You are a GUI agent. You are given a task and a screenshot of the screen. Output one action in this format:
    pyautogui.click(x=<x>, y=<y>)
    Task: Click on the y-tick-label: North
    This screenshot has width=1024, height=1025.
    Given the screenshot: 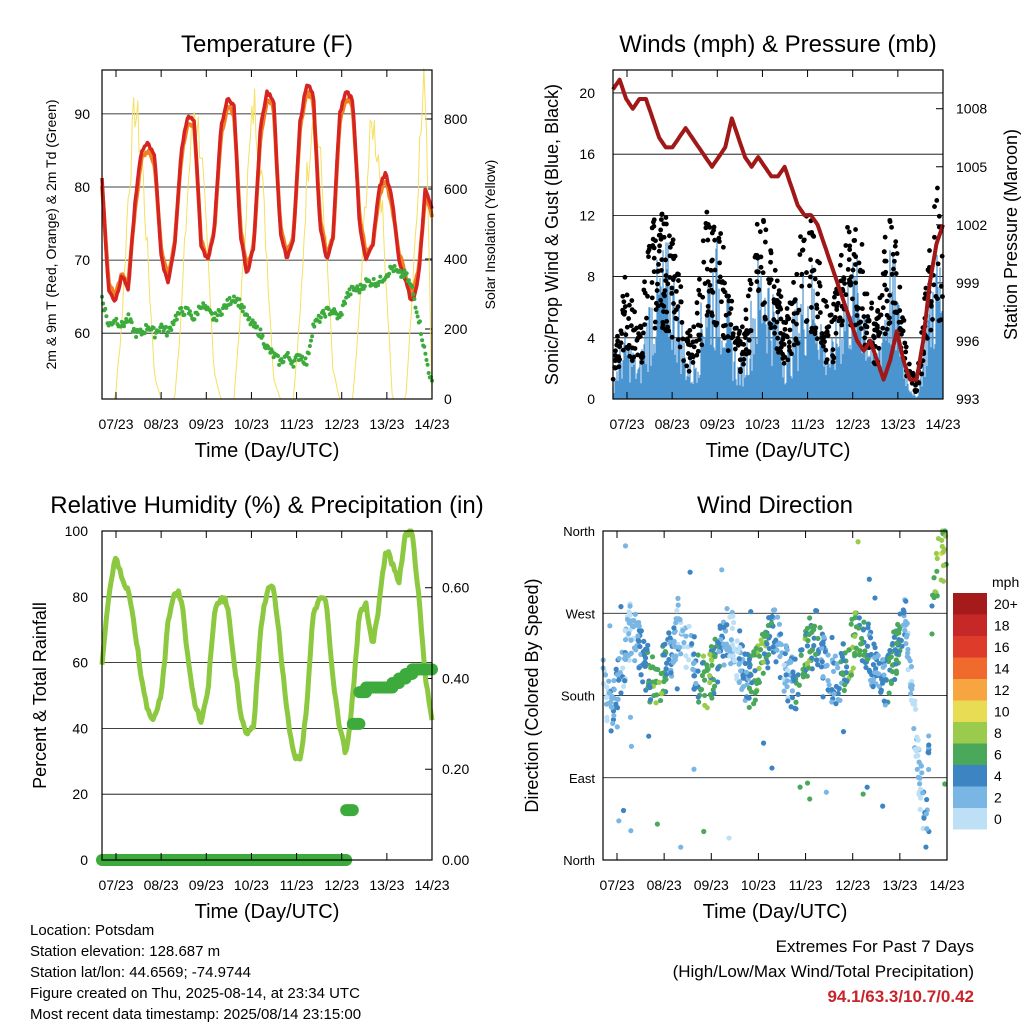 What is the action you would take?
    pyautogui.click(x=579, y=531)
    